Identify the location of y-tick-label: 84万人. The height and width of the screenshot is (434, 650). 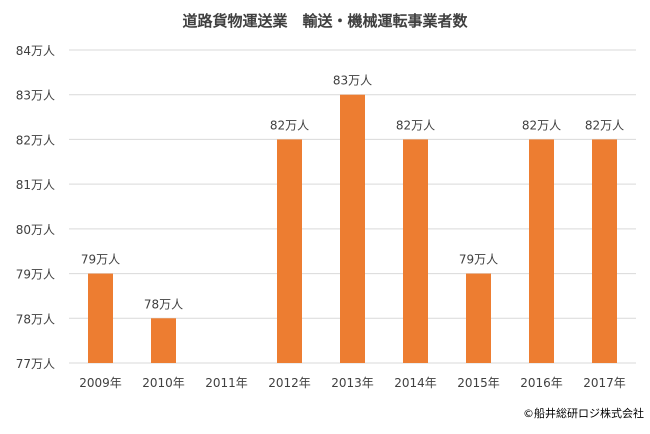
(35, 51).